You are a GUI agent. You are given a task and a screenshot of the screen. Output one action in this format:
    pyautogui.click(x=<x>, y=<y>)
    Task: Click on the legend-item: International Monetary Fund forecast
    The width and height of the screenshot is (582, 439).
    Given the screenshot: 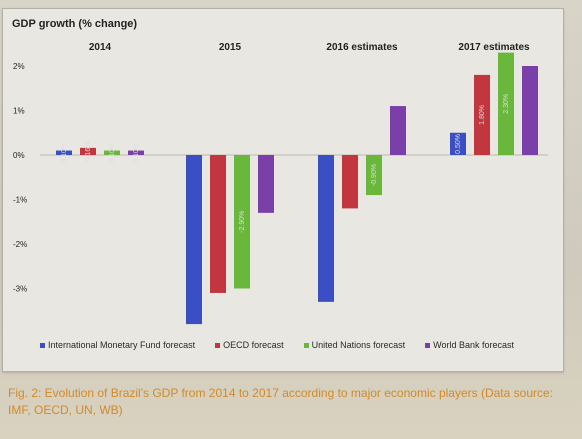 What is the action you would take?
    pyautogui.click(x=117, y=345)
    